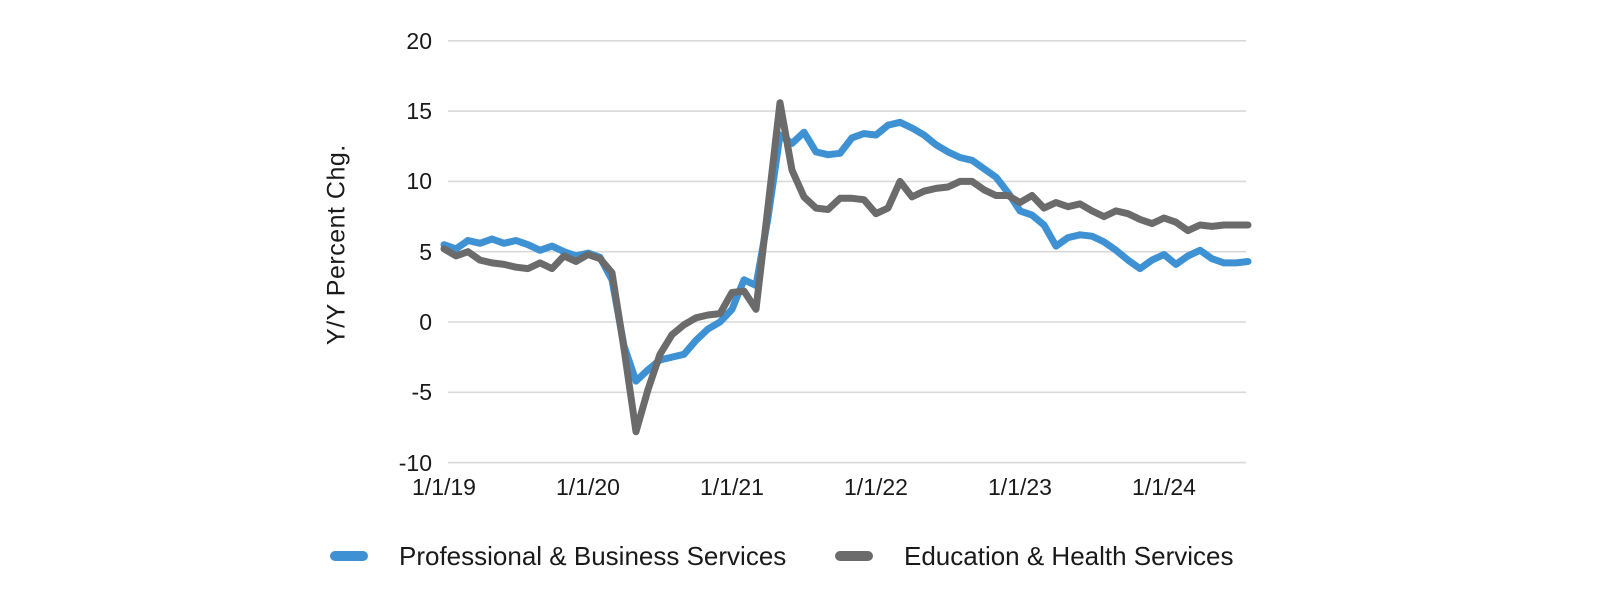  I want to click on x-tick-label: 1/1/21, so click(732, 487).